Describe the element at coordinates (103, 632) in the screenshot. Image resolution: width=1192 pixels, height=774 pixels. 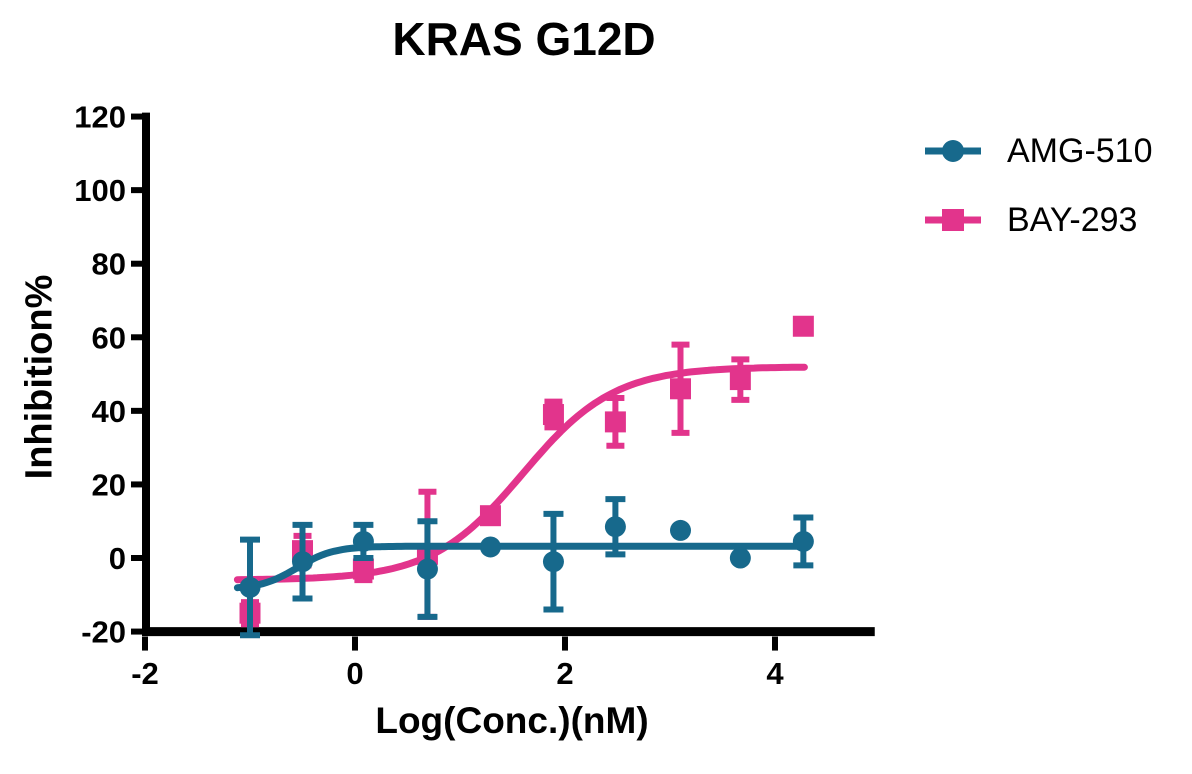
I see `y-tick-label: -20` at that location.